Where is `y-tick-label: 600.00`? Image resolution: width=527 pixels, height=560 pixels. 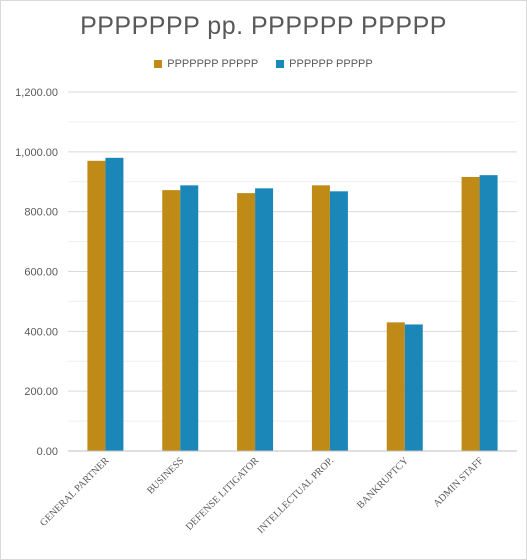 y-tick-label: 600.00 is located at coordinates (41, 273).